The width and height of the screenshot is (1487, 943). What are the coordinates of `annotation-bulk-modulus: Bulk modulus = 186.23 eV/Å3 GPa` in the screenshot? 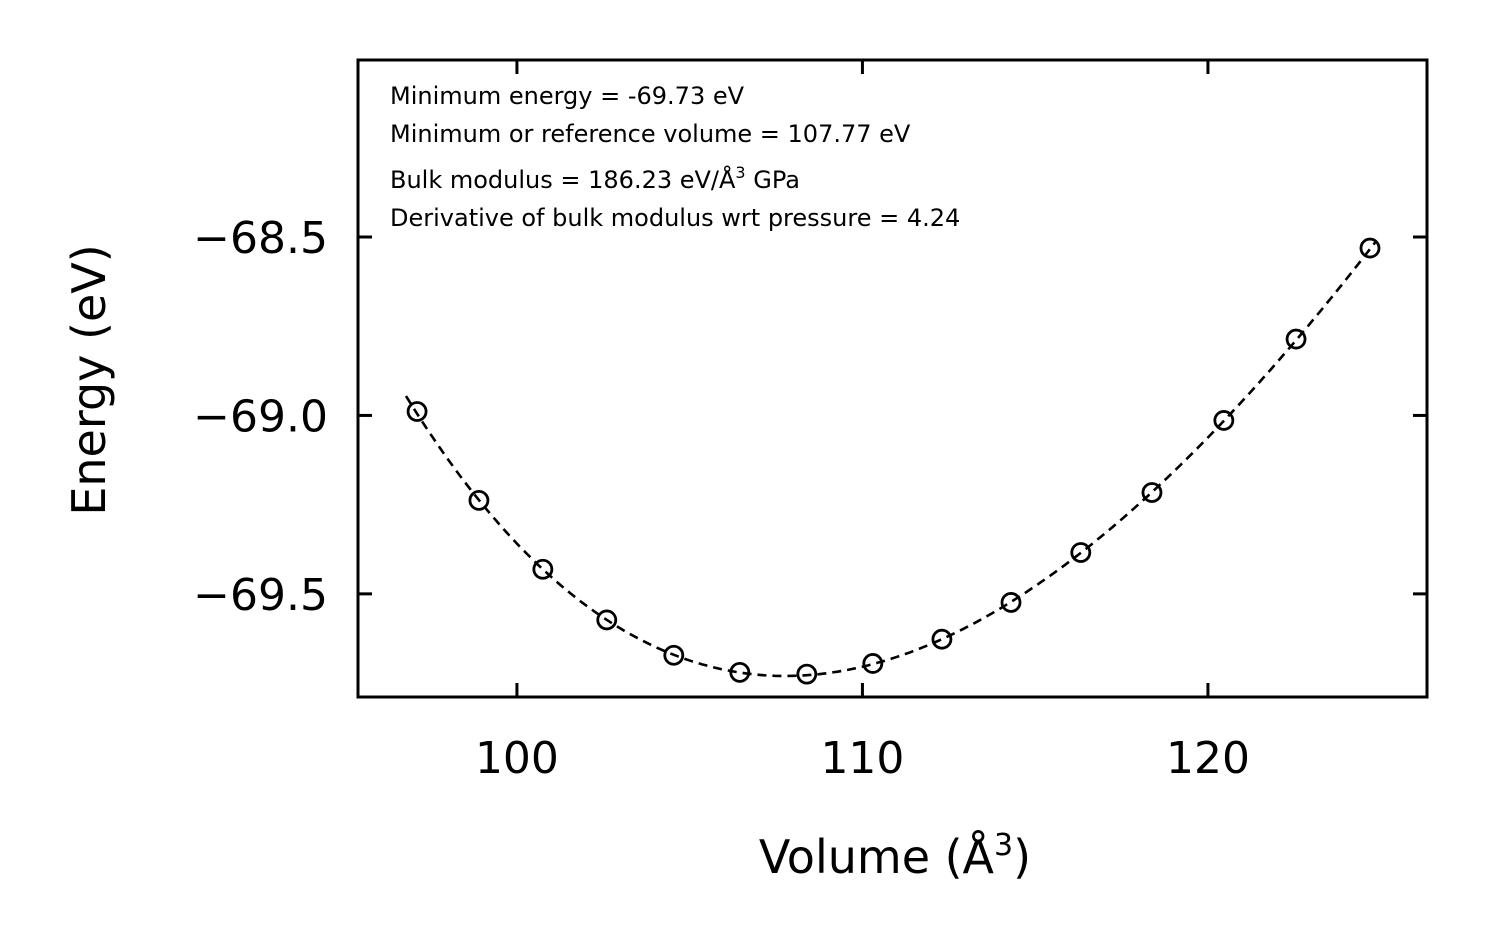 It's located at (595, 178).